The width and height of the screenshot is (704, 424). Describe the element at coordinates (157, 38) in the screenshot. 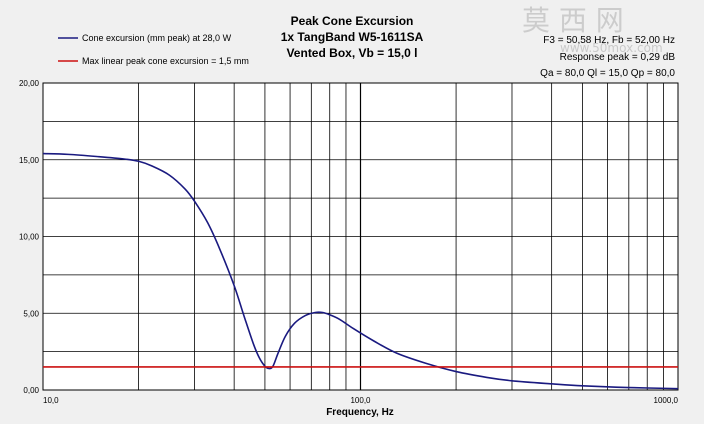

I see `legend-label-excursion: Cone excursion (mm peak) at 28,0 W` at that location.